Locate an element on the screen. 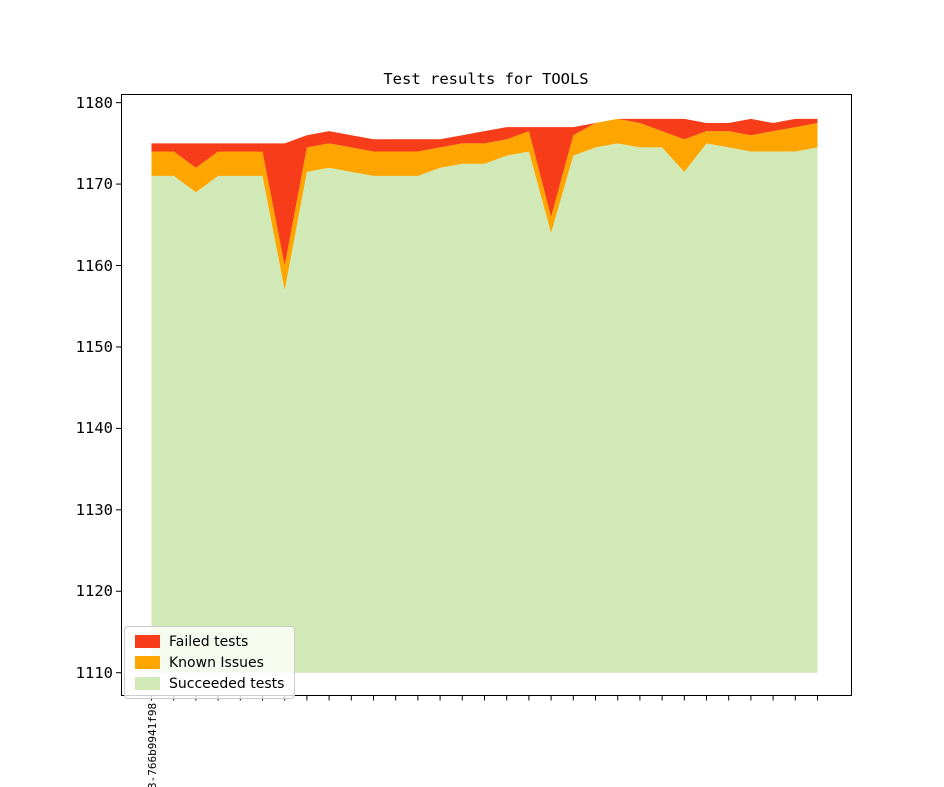 The width and height of the screenshot is (944, 787). y-axis-tick-label: 1150 is located at coordinates (94, 346).